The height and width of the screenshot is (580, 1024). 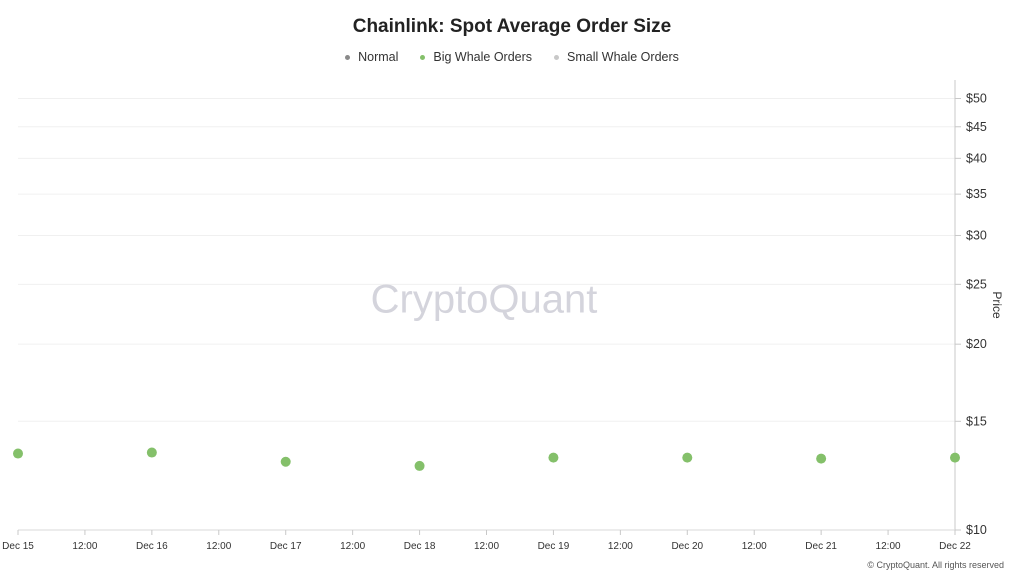 I want to click on y-tick-label: $35, so click(x=976, y=194).